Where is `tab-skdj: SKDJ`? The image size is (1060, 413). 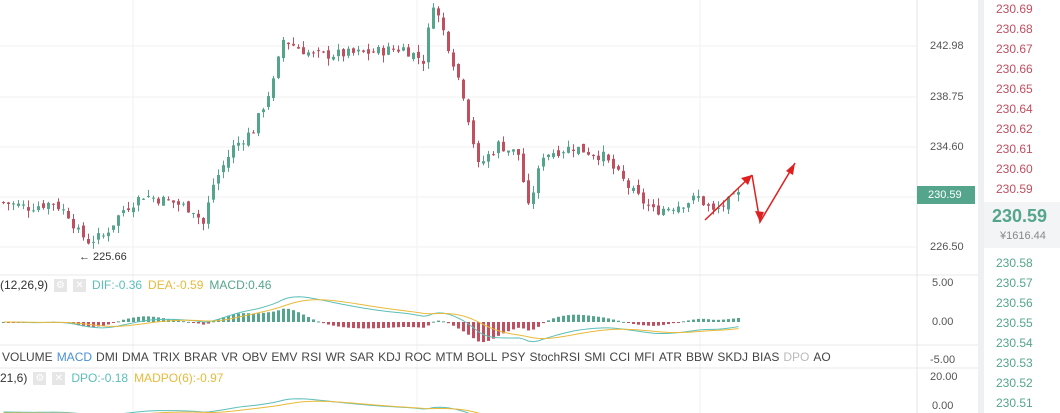
tab-skdj: SKDJ is located at coordinates (733, 357).